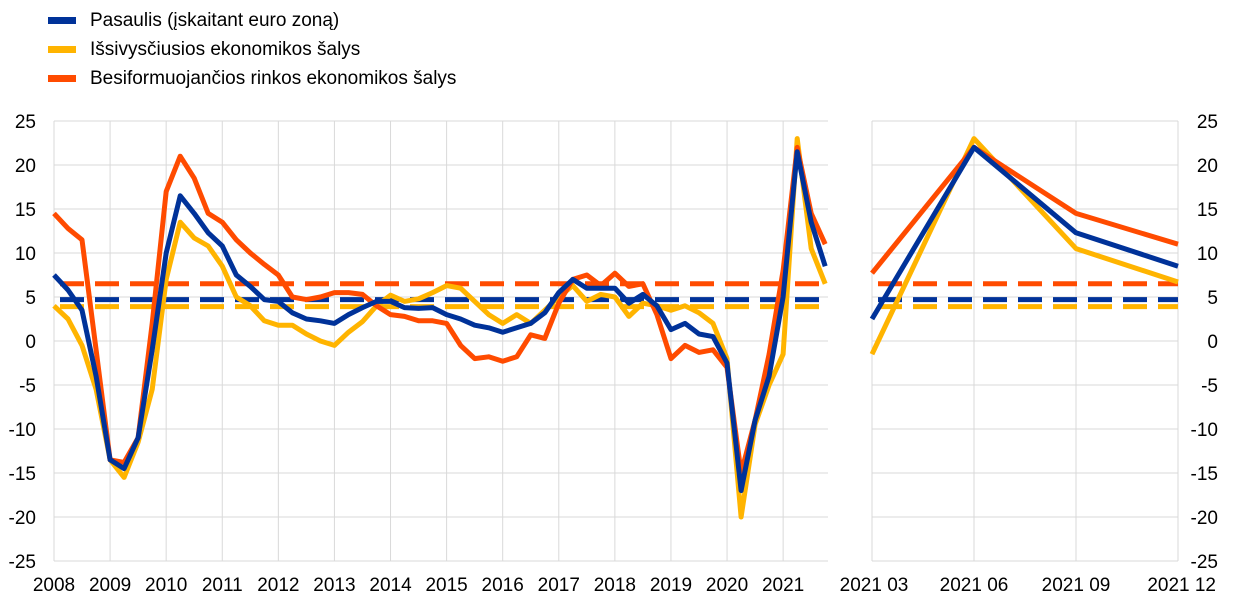 This screenshot has height=607, width=1240. Describe the element at coordinates (25, 166) in the screenshot. I see `left-y-tick-label: 20` at that location.